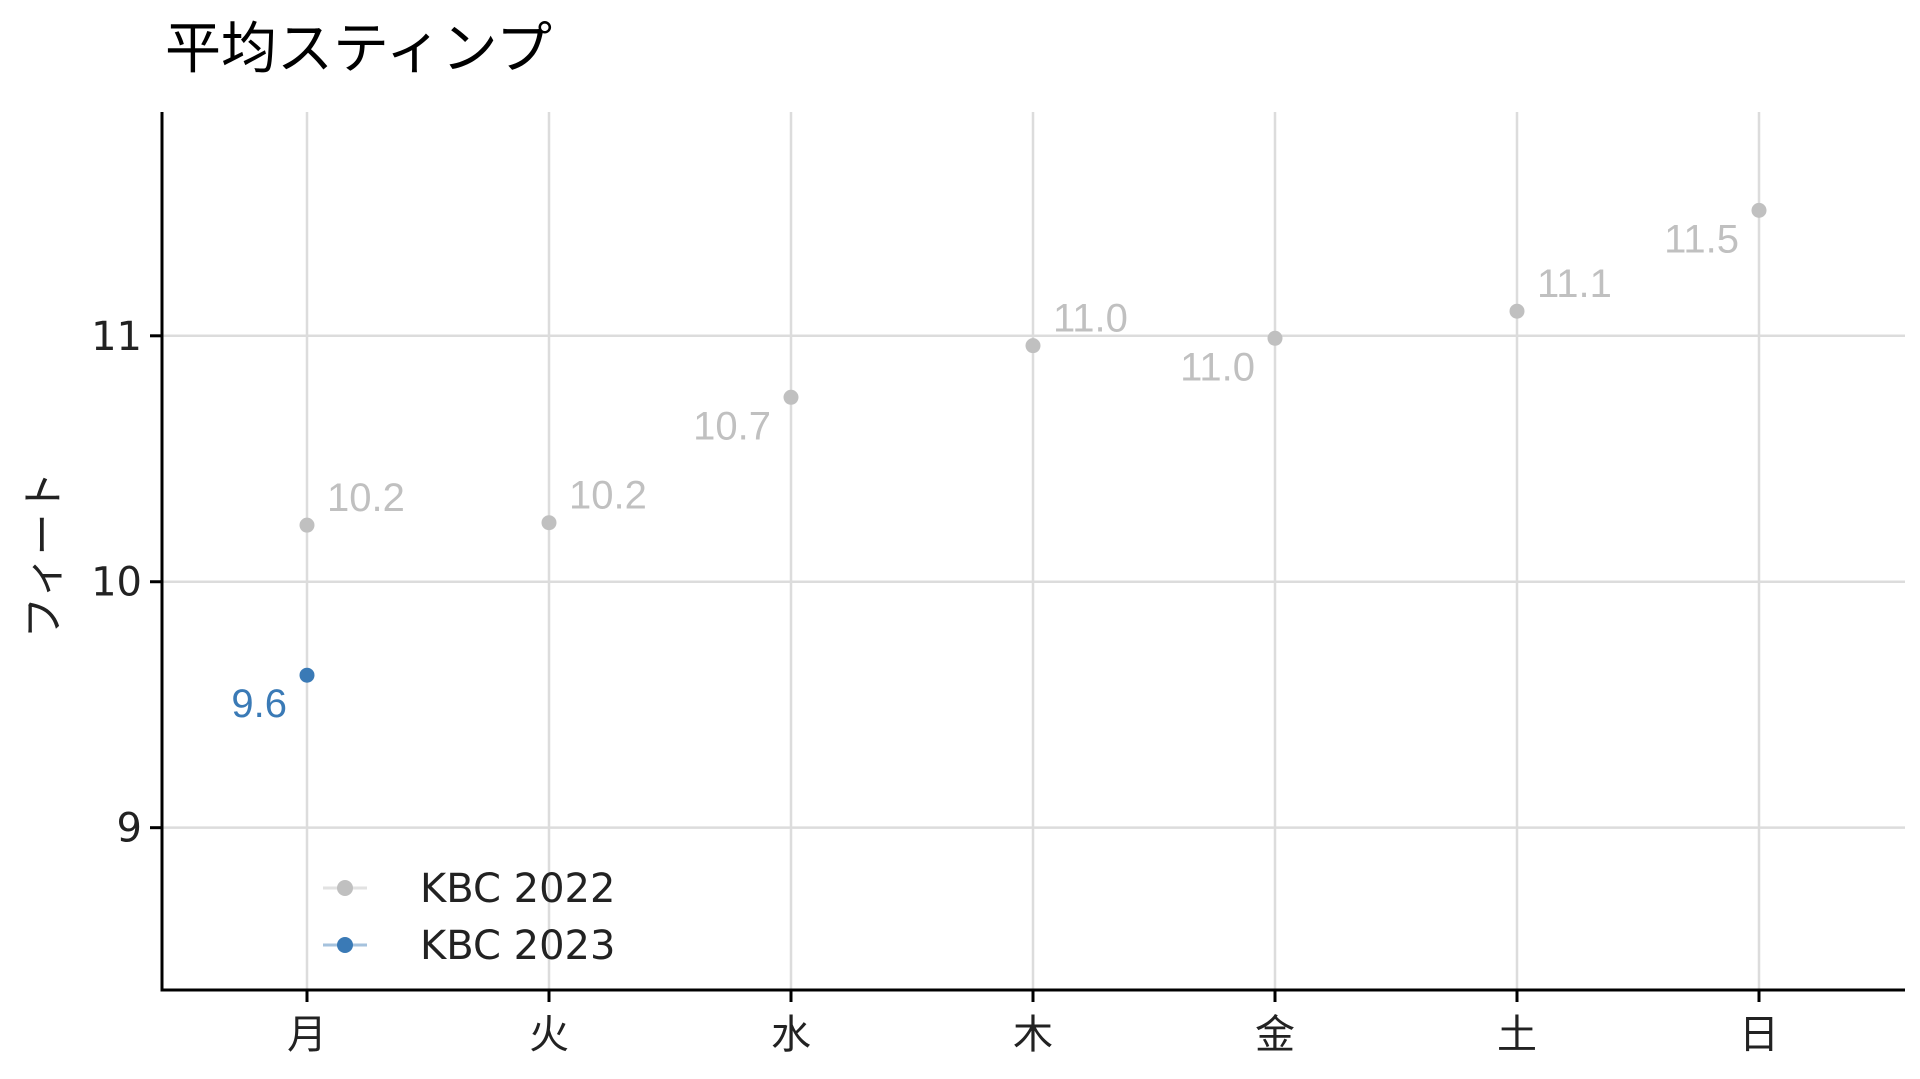 The width and height of the screenshot is (1920, 1079). What do you see at coordinates (791, 1035) in the screenshot?
I see `x-tick-label: 水` at bounding box center [791, 1035].